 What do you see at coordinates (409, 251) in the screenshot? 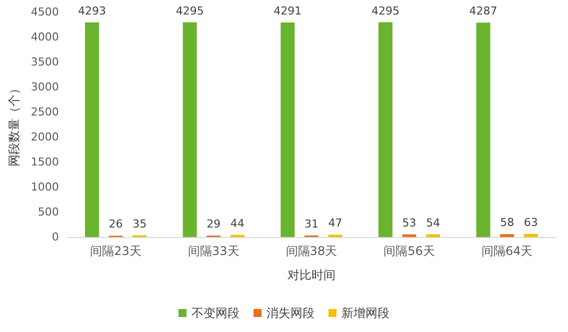
I see `x-tick-label: 间隔56天` at bounding box center [409, 251].